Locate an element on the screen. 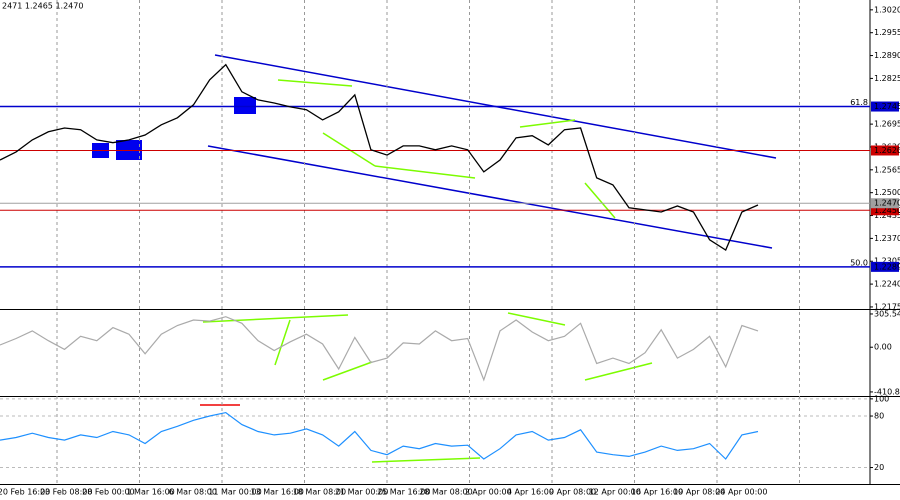  x-tick-label: 13 Mar 16:00 is located at coordinates (276, 492).